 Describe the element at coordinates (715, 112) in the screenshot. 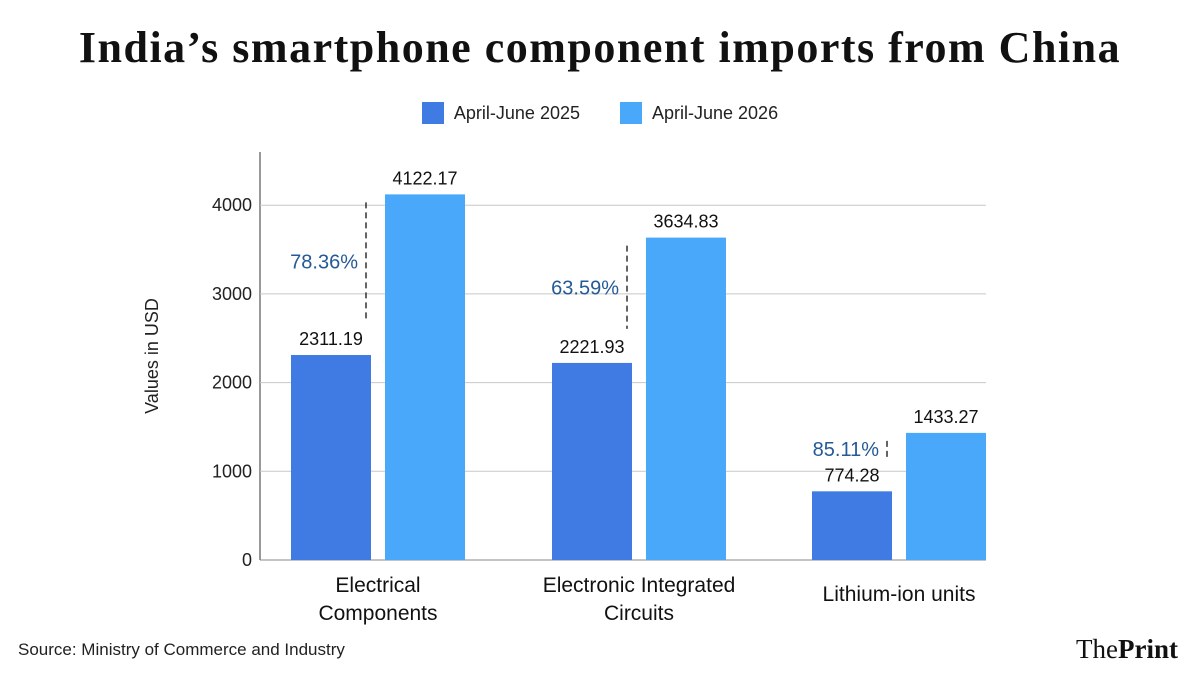

I see `legend-label-2026: April-June 2026` at that location.